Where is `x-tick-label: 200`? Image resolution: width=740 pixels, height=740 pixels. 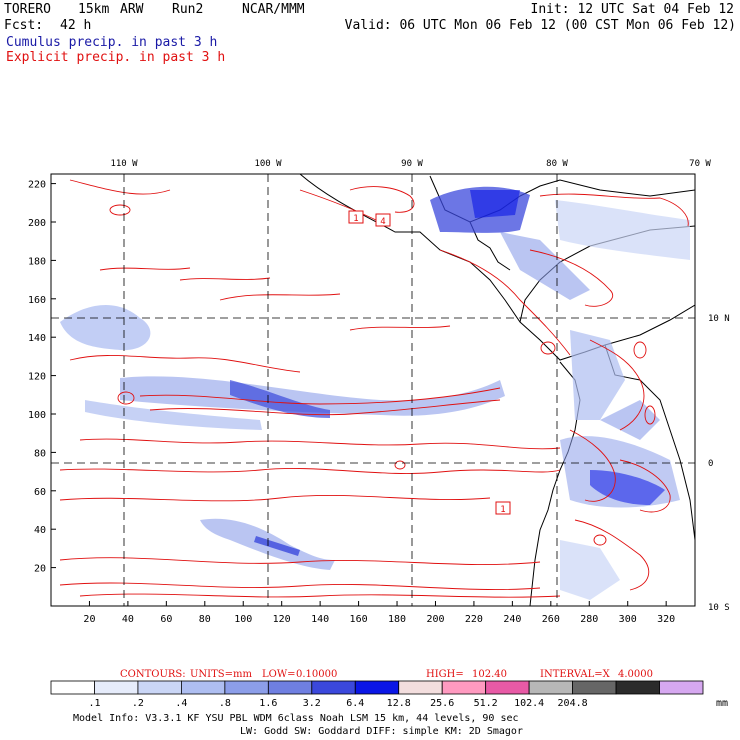
x-tick-label: 200 is located at coordinates (435, 619).